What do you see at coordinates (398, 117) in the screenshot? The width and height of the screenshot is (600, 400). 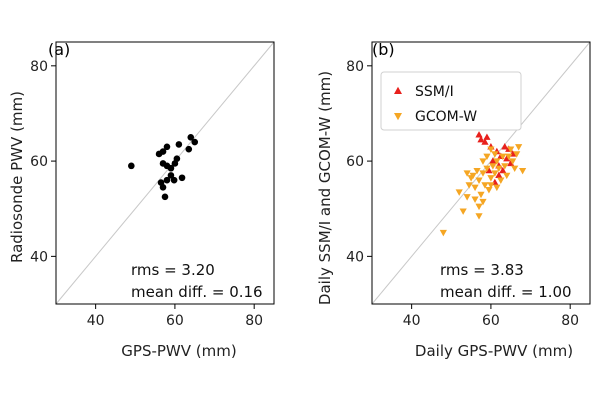 I see `legend-marker-gcomw` at bounding box center [398, 117].